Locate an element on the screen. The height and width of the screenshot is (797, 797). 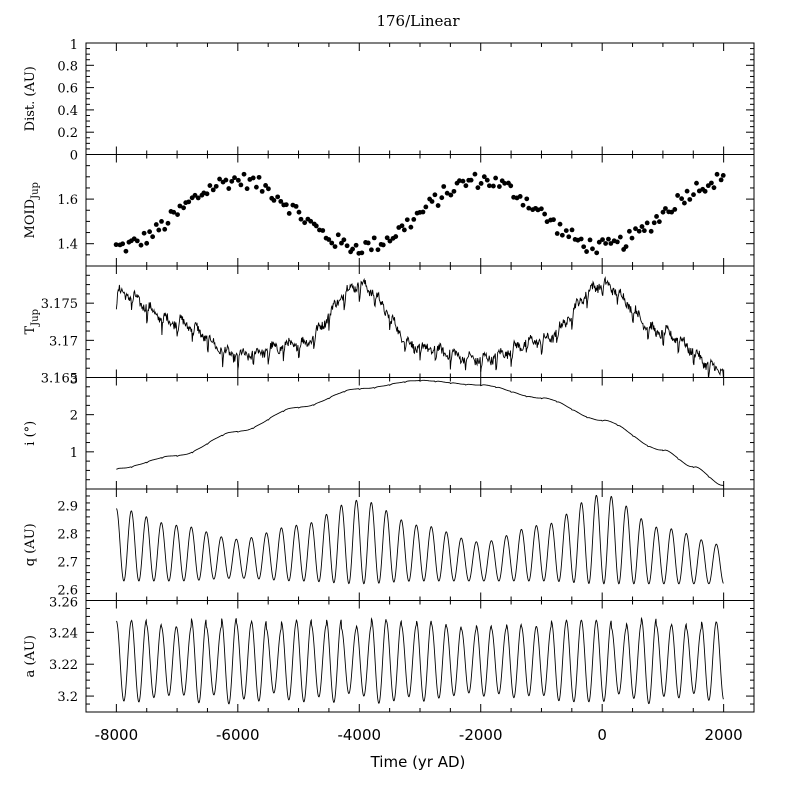
panel-dist: 0 0.2 0.4 0.6 0.8 1 Dist. (AU) is located at coordinates (389, 101).